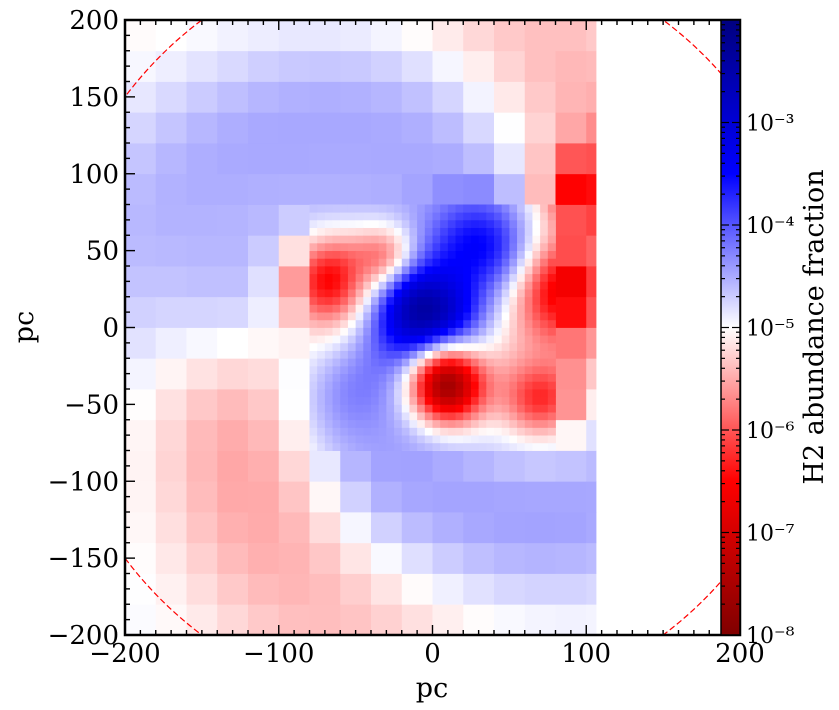 The height and width of the screenshot is (710, 839). I want to click on colorbar-tick-label: 10⁻⁶, so click(770, 431).